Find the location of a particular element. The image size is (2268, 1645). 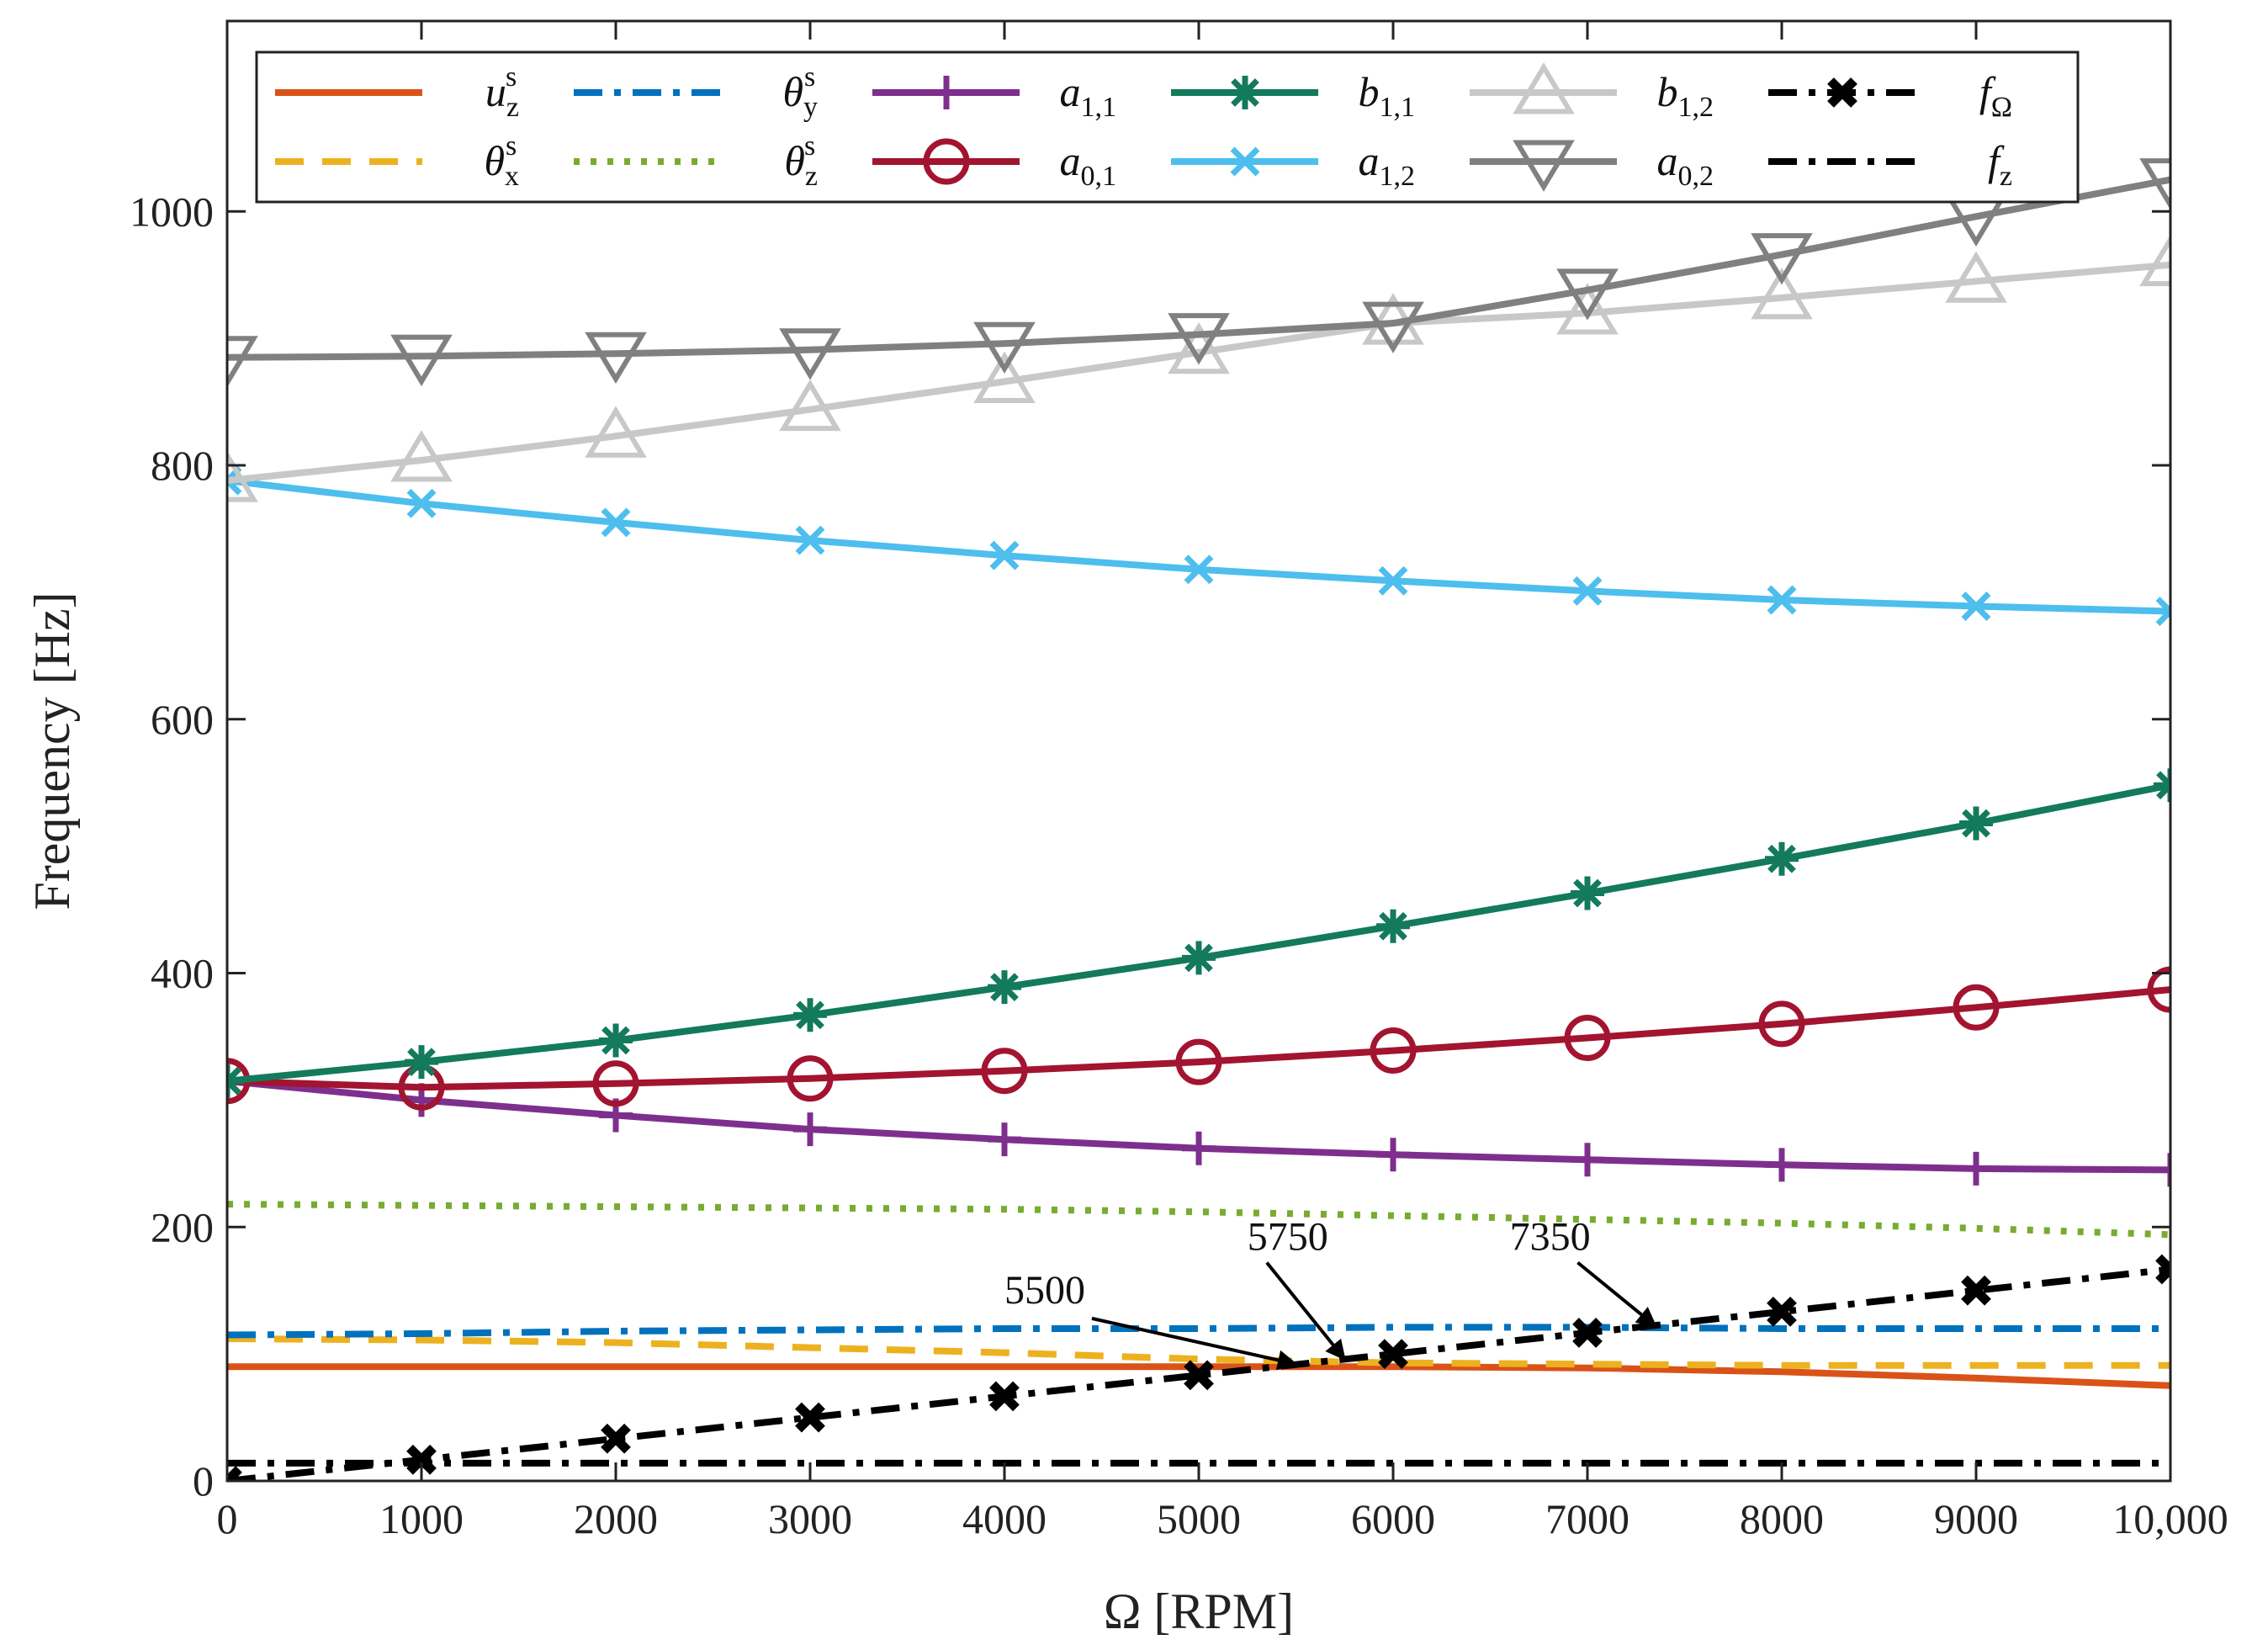

x-tick-label-6: 6000 is located at coordinates (1393, 1519).